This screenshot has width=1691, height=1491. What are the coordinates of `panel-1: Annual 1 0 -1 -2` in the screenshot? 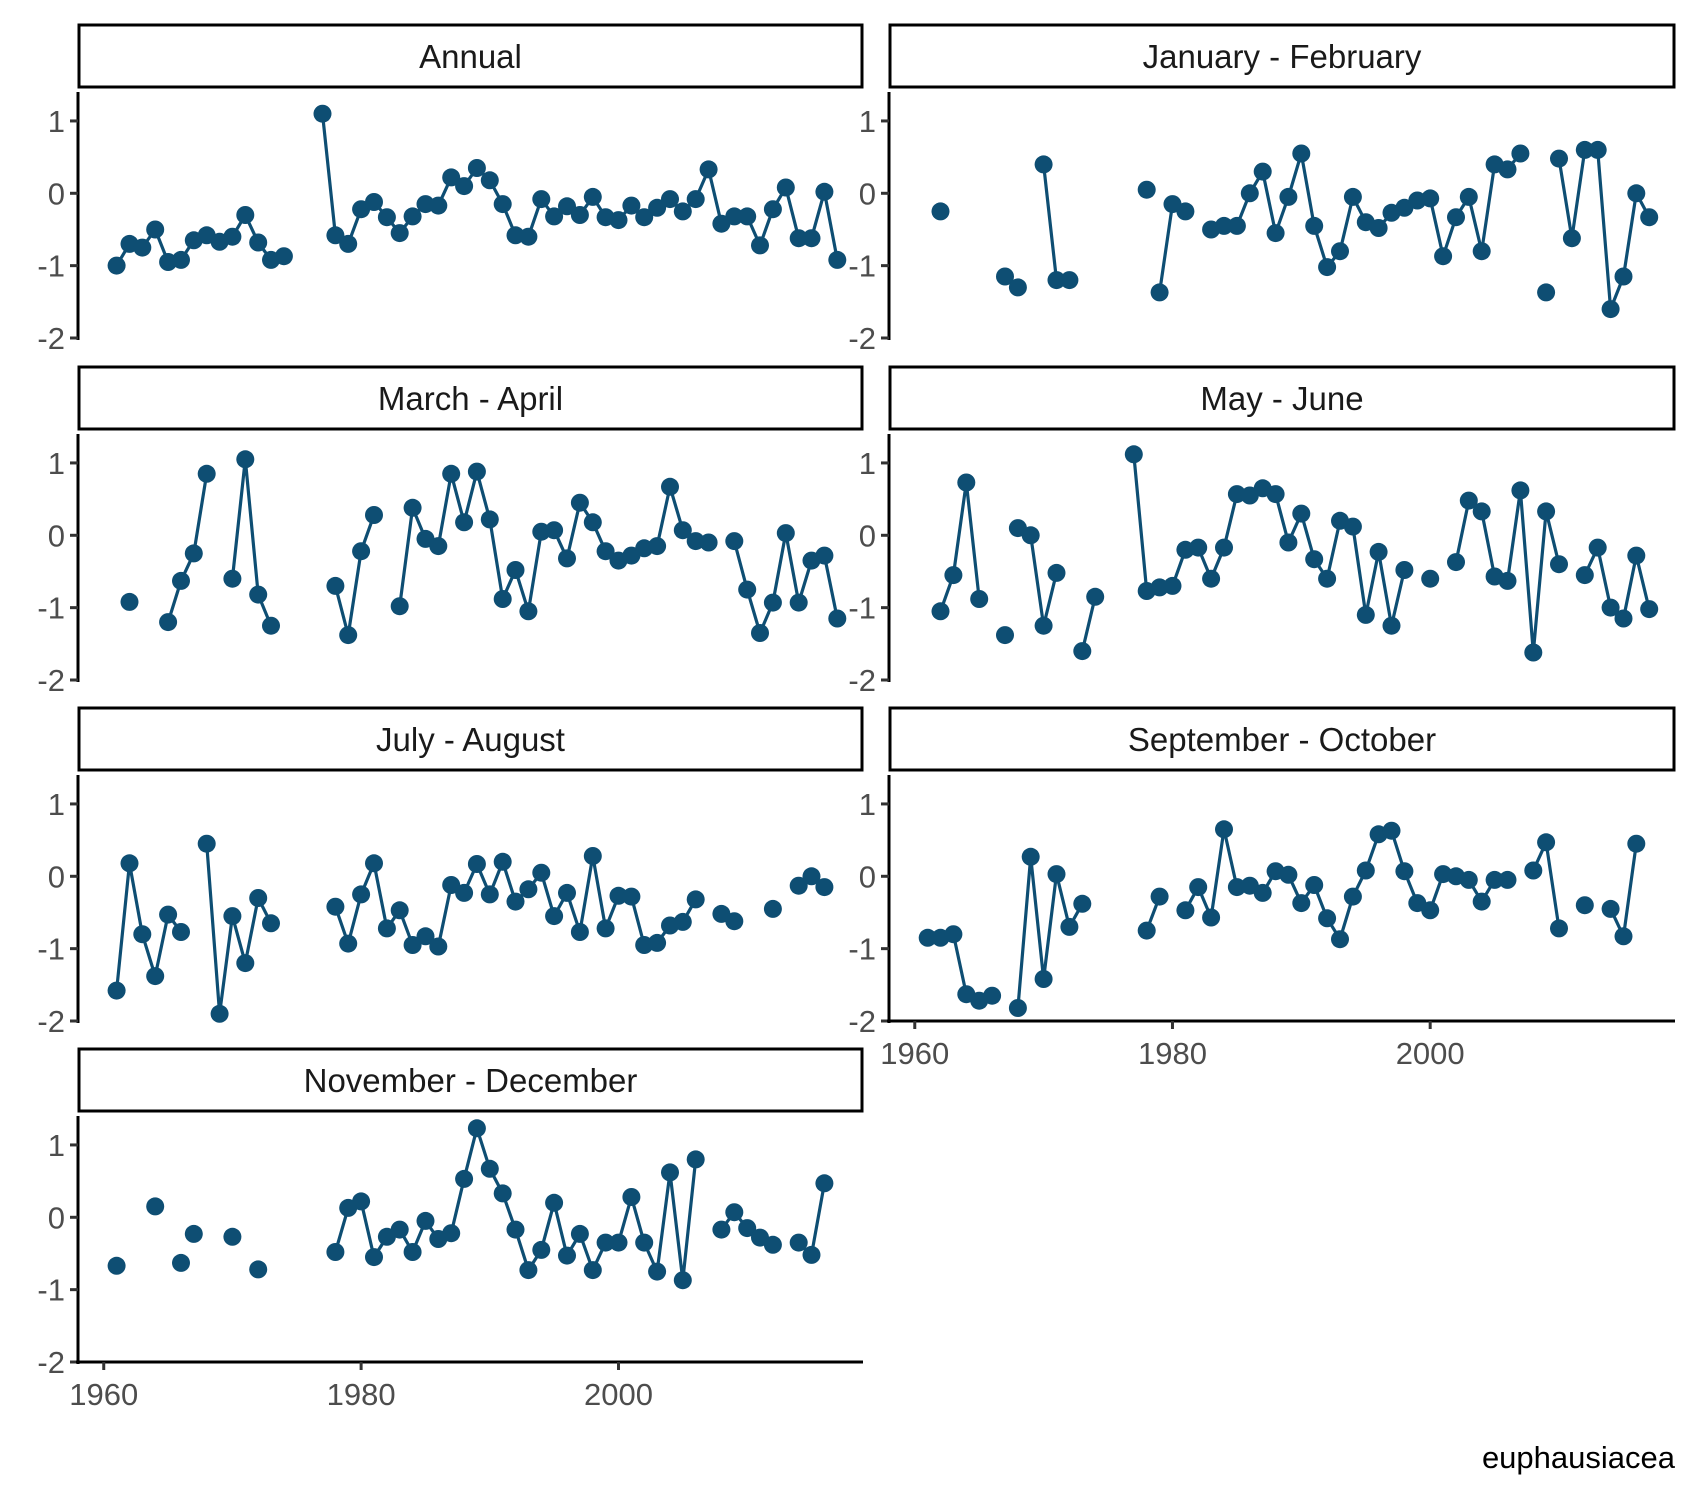 It's located at (450, 189).